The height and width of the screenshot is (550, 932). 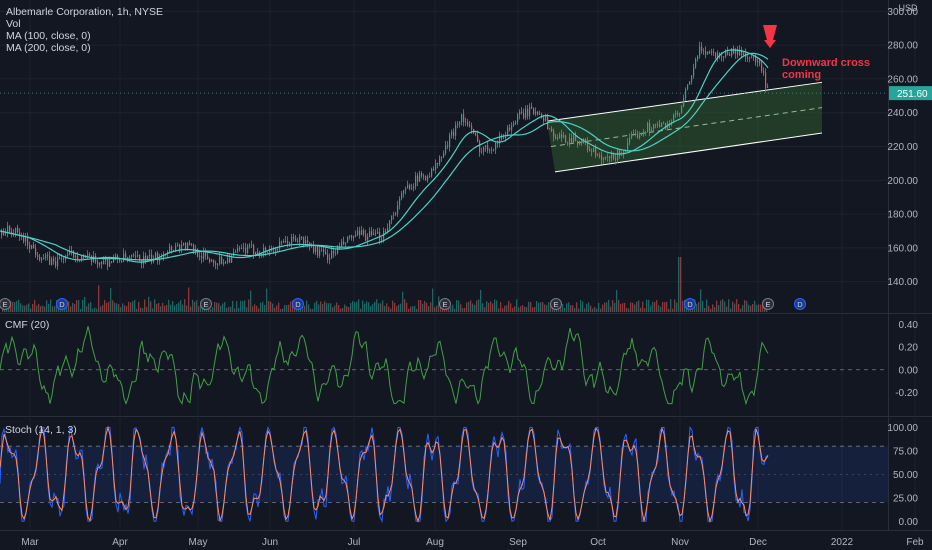 I want to click on y-tick-label: 240.00, so click(x=902, y=113).